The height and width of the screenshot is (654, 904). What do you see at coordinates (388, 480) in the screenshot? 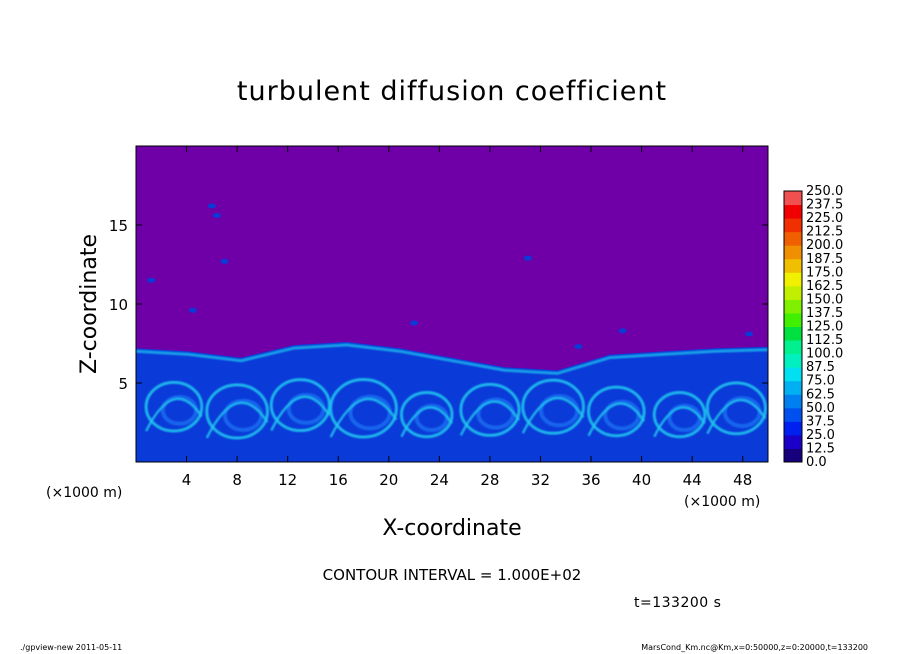
I see `x-tick-label: 20` at bounding box center [388, 480].